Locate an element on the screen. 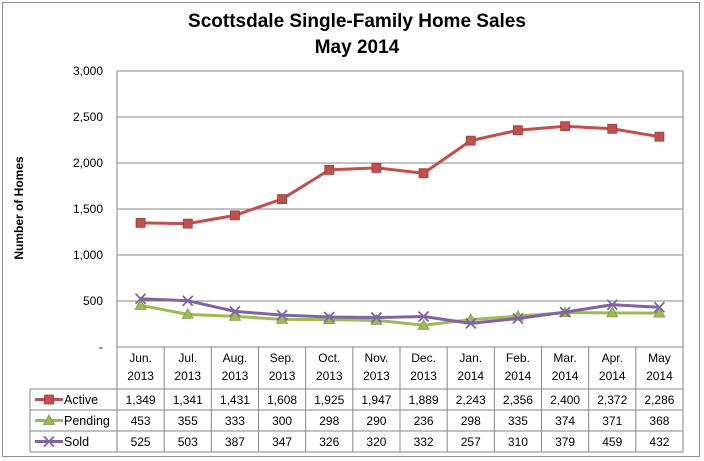 The image size is (704, 461). legend-marker-pending is located at coordinates (49, 419).